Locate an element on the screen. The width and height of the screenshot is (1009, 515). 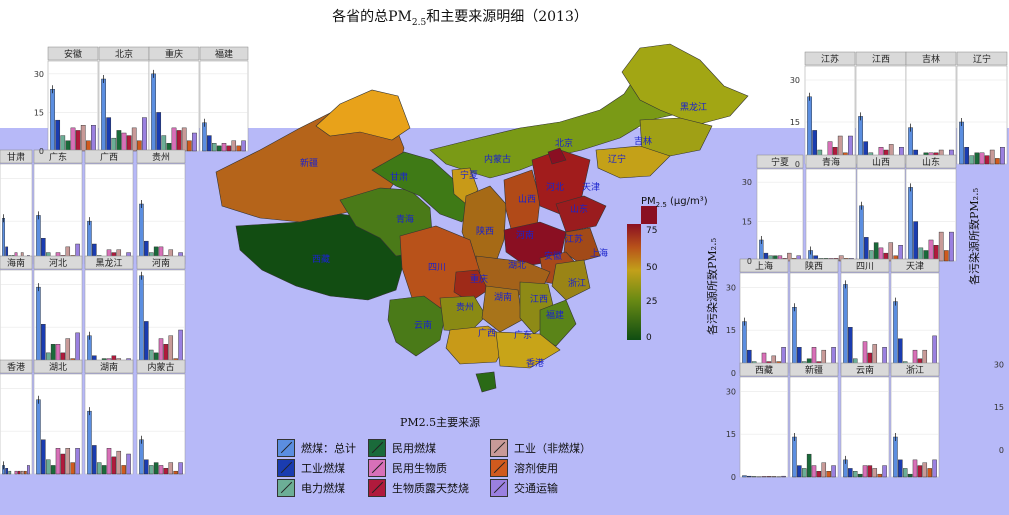
facet-strip-label: 上海 is located at coordinates (764, 266).